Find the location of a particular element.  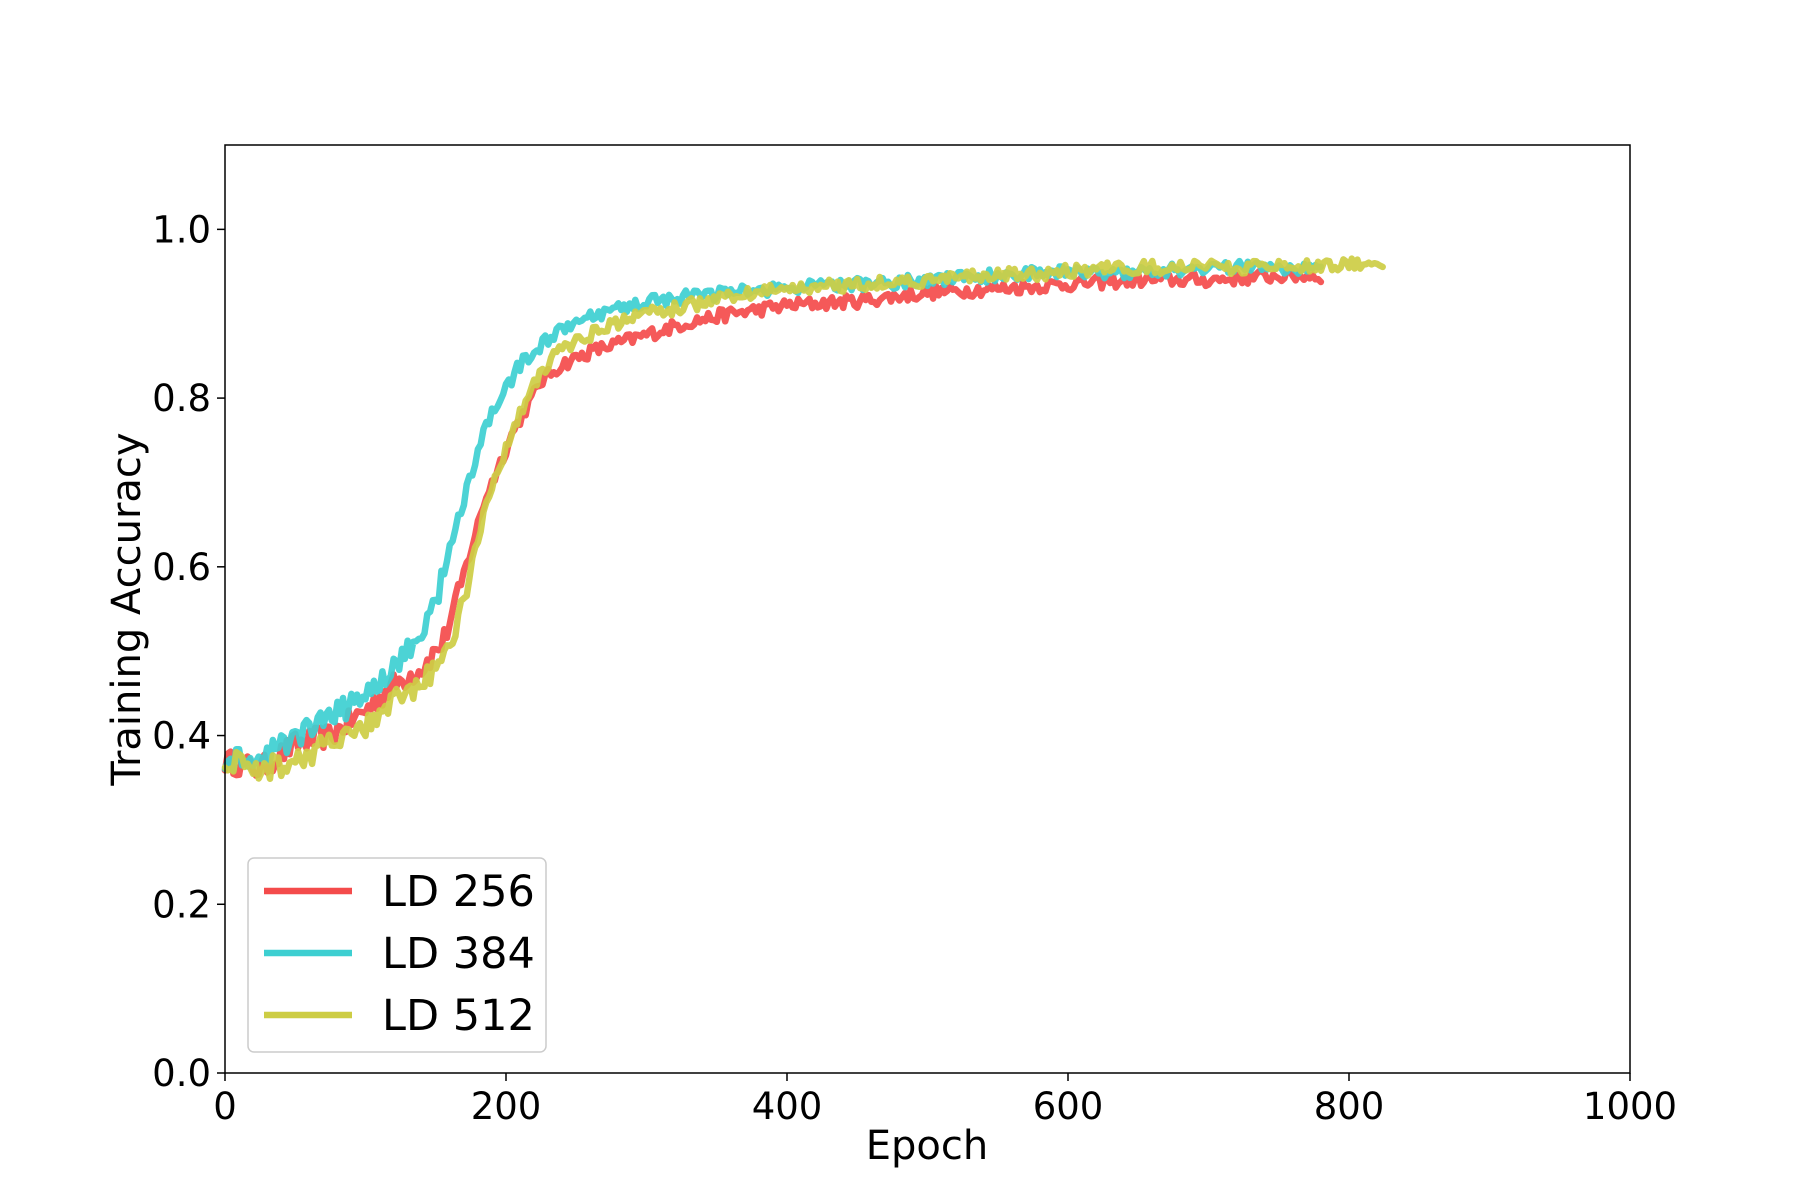

x-tick-label: 400 is located at coordinates (787, 1106).